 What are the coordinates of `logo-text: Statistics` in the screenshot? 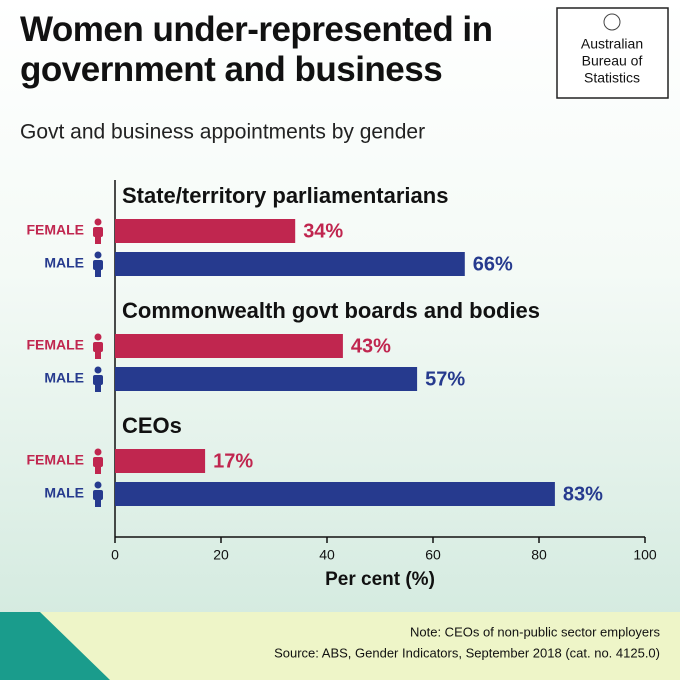 It's located at (612, 78).